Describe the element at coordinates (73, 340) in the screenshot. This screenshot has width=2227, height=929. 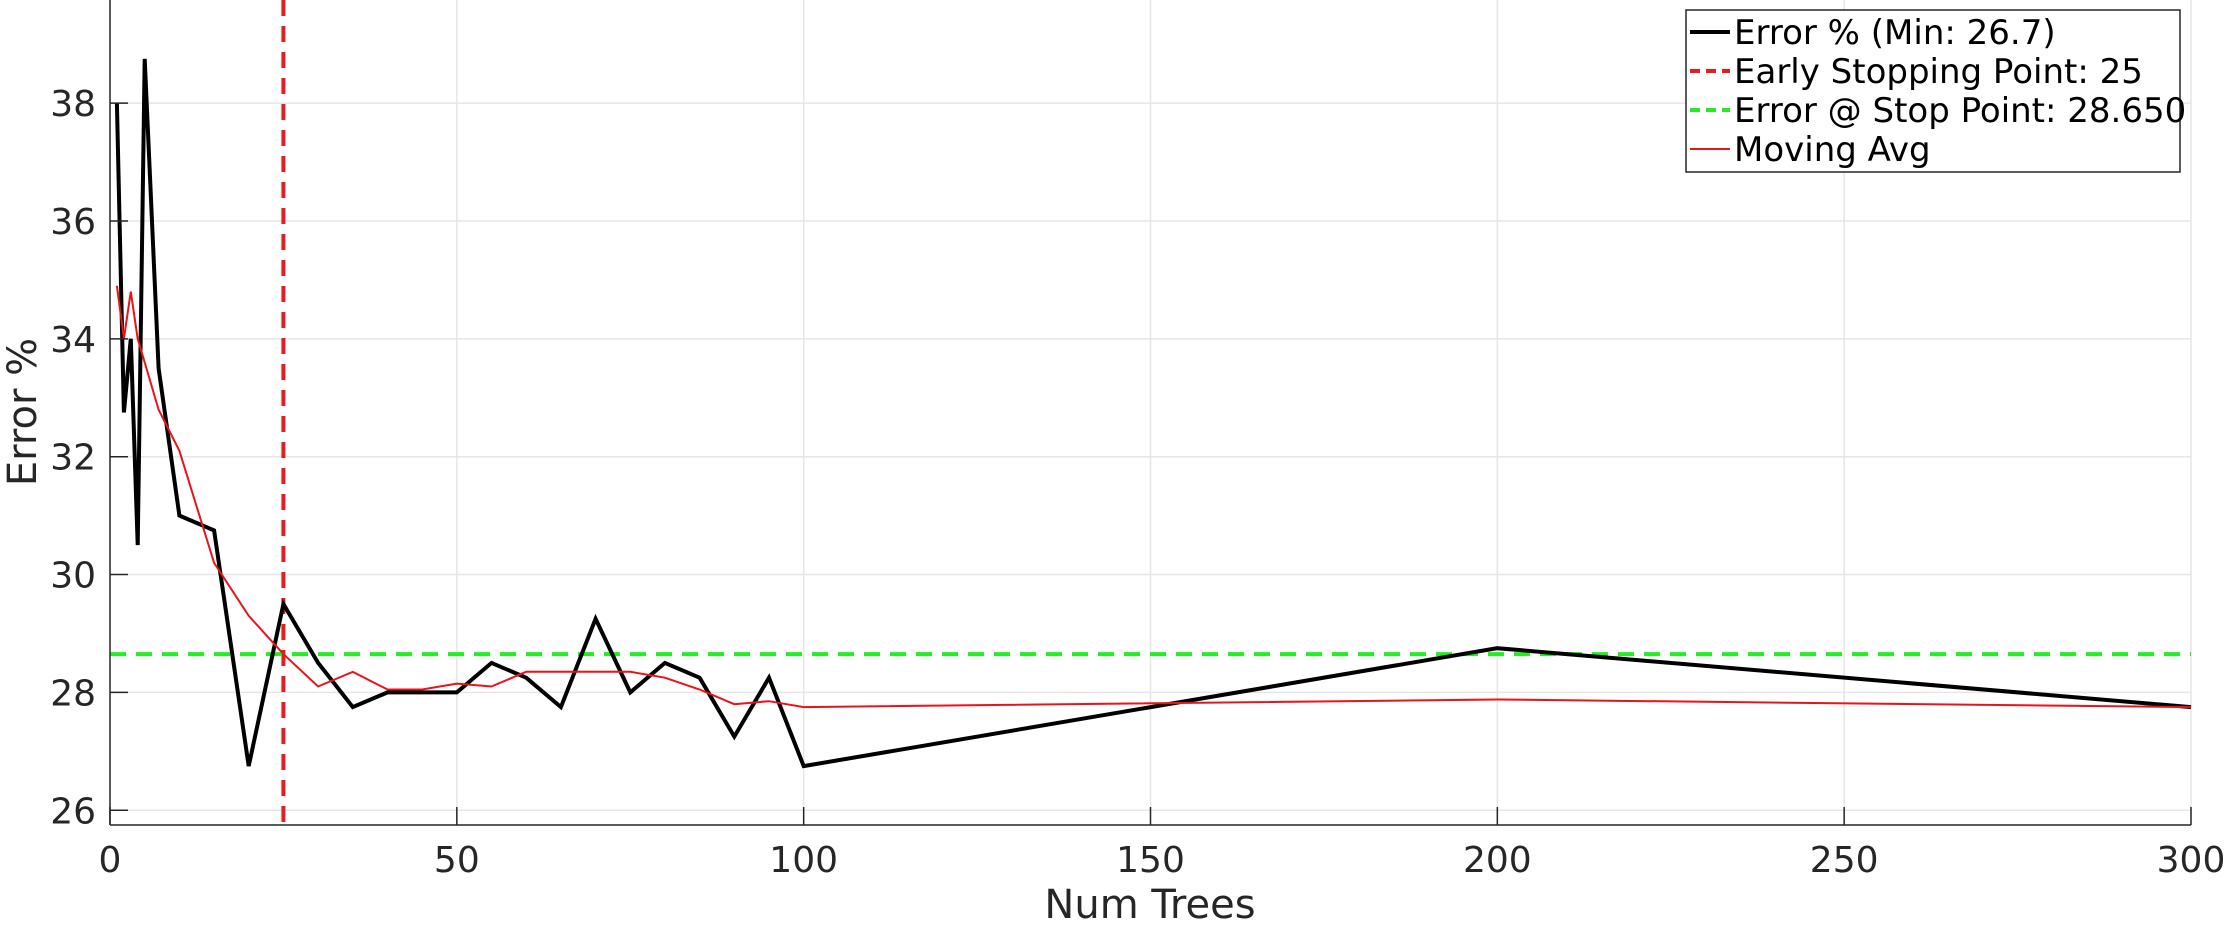
I see `y-tick-label: 34` at that location.